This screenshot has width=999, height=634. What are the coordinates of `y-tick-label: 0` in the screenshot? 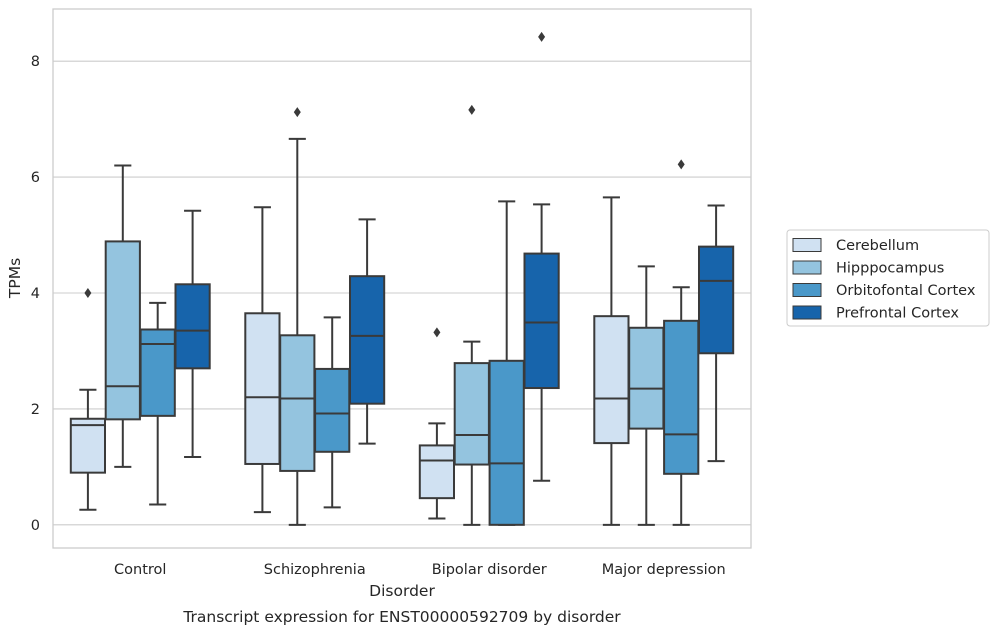 It's located at (35, 526).